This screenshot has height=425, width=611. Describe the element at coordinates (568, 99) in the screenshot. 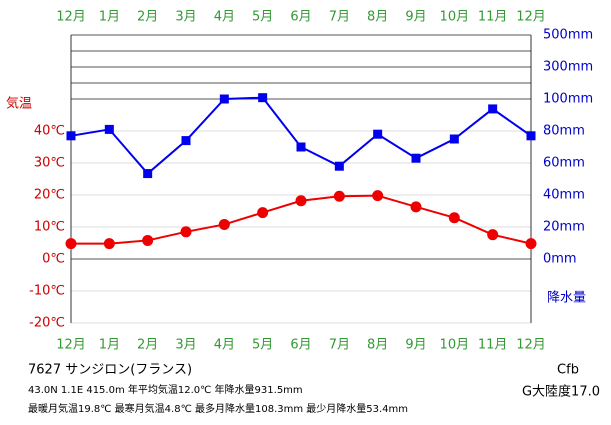

I see `y2-tick-label: 100mm` at that location.